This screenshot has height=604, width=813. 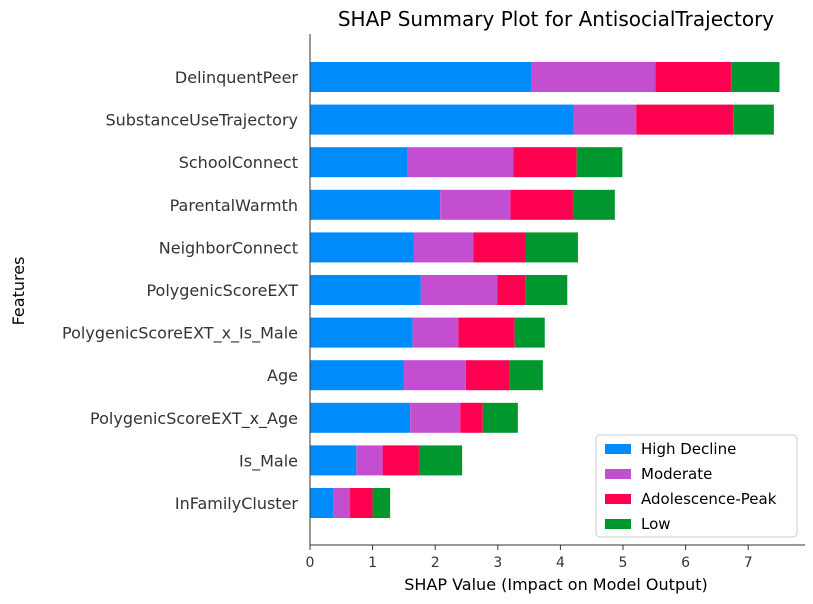 I want to click on category-label: ParentalWarmth, so click(x=234, y=205).